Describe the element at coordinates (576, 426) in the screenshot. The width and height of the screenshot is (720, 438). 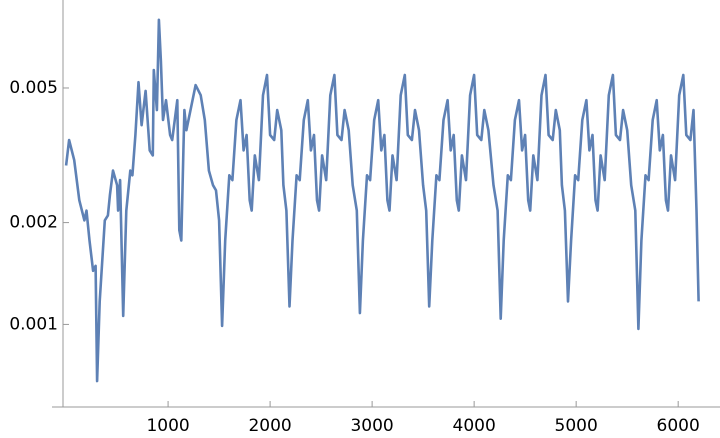
I see `x-tick-label: 5000` at that location.